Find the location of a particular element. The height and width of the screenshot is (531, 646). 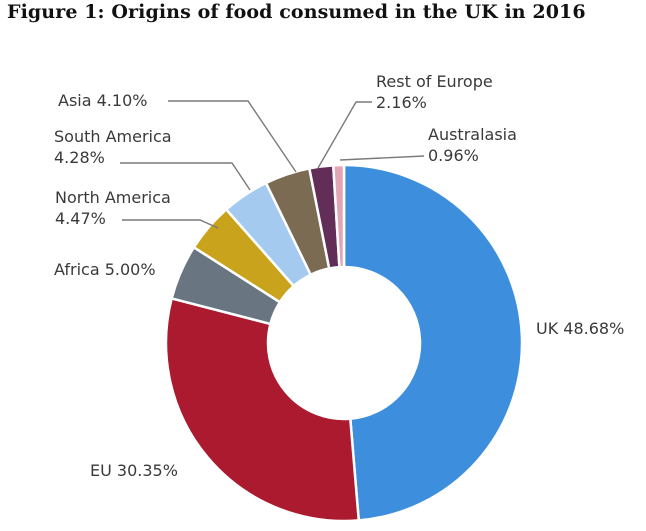

slice-label-africa: Africa 5.00% is located at coordinates (105, 269).